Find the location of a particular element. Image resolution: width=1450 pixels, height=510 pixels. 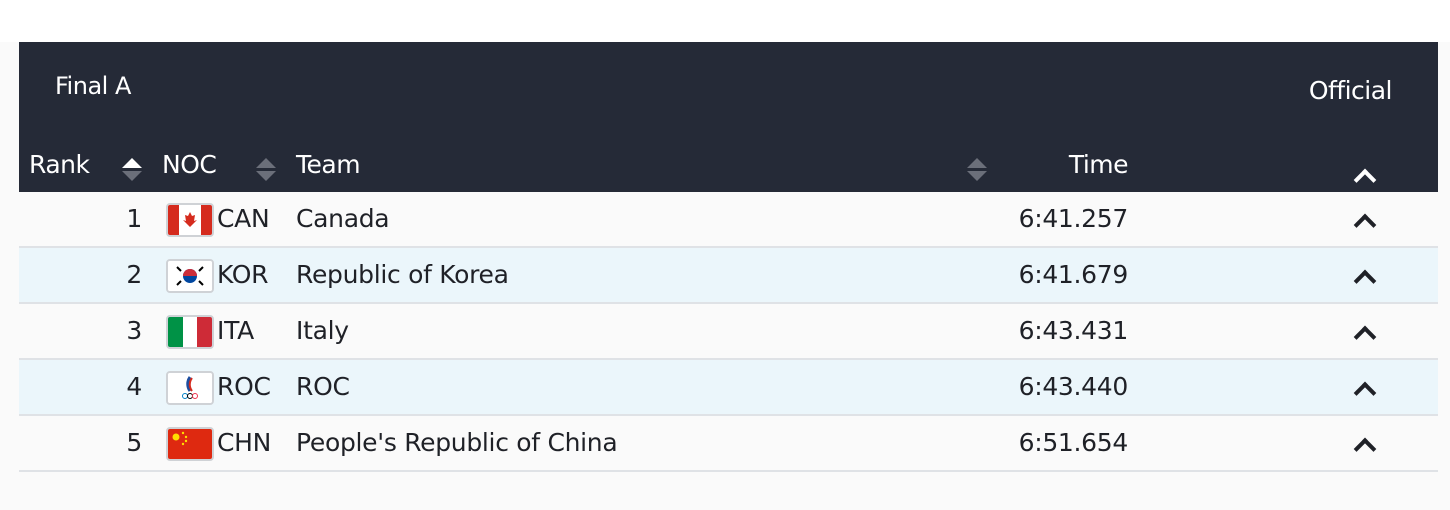

page-top is located at coordinates (725, 21).